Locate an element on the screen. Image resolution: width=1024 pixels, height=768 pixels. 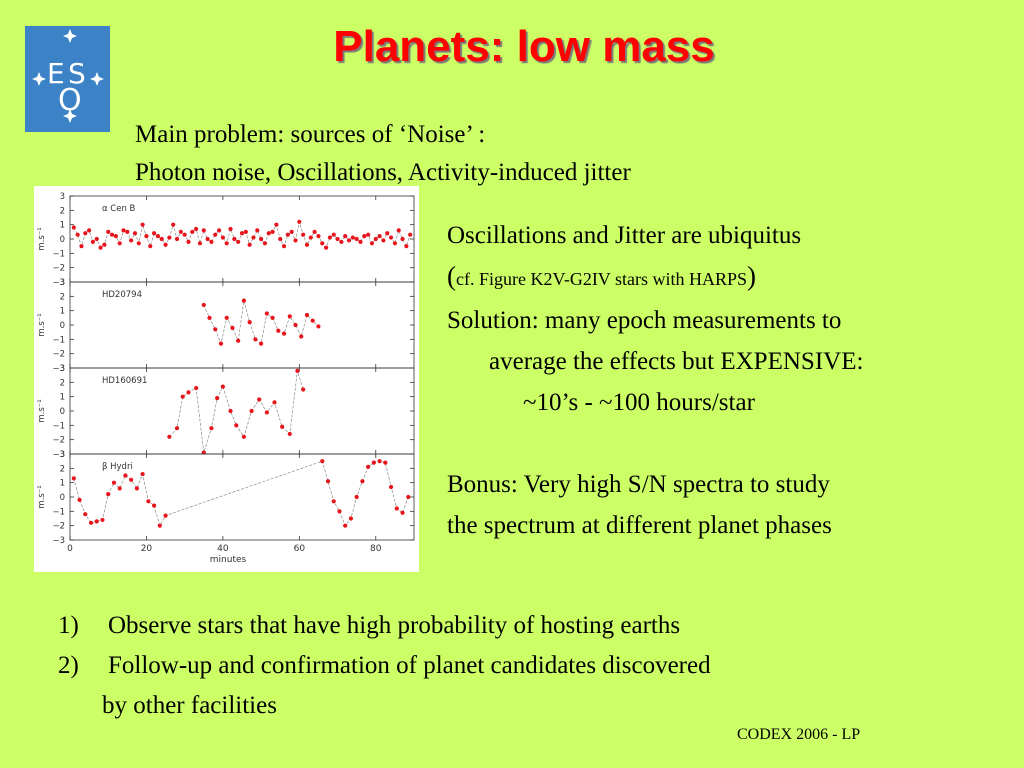
x-tick-label: 20 is located at coordinates (147, 549).